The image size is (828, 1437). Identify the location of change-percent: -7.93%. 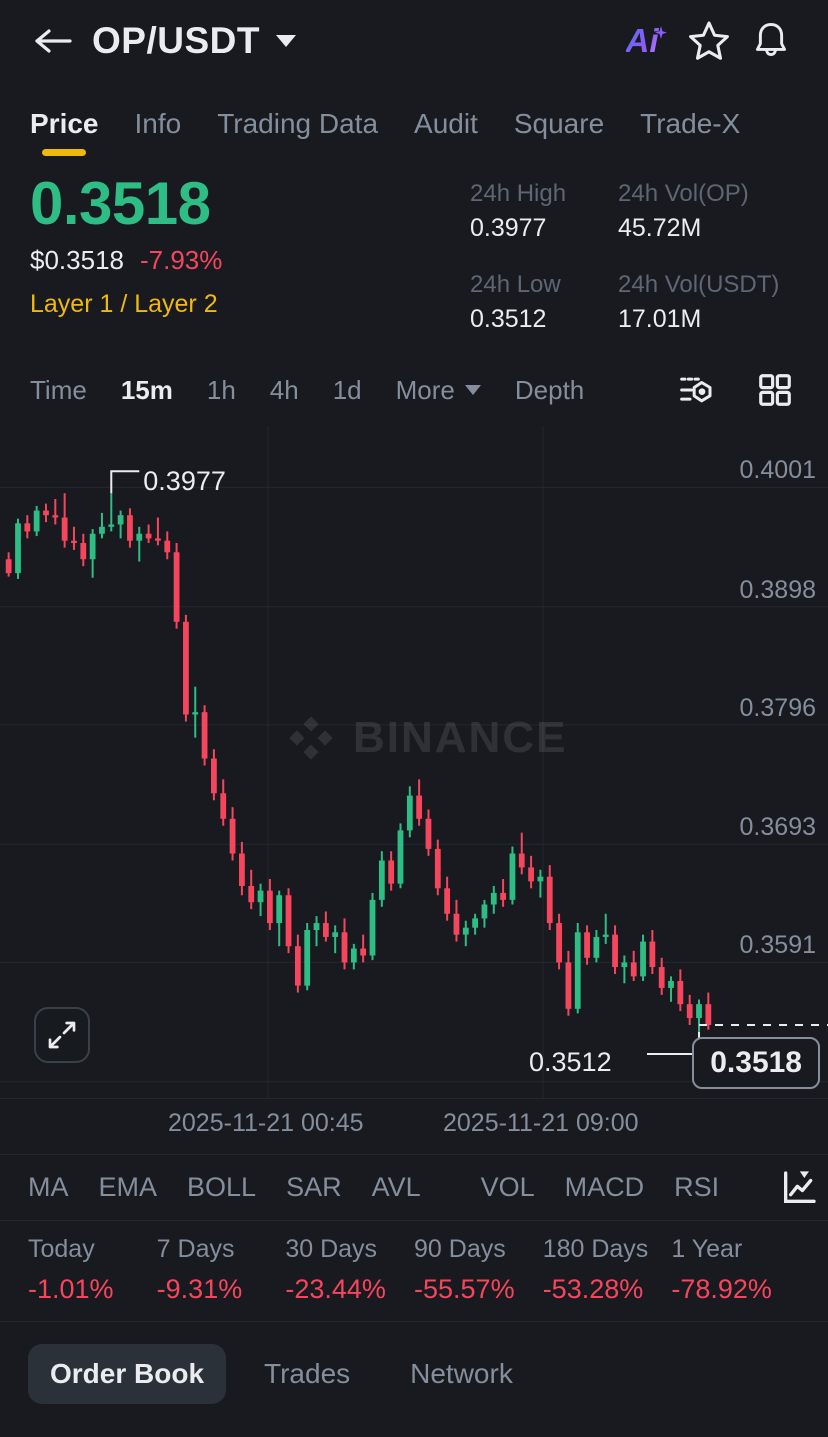
(181, 260).